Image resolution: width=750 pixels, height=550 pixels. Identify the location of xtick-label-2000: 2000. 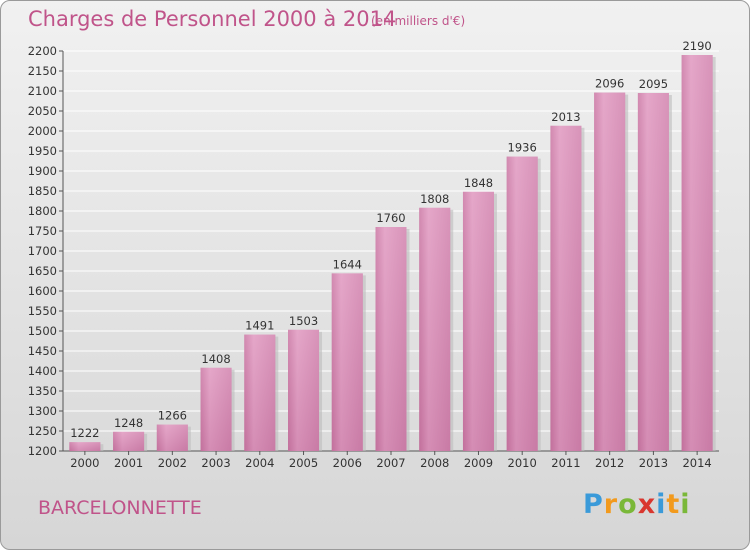
(84, 463).